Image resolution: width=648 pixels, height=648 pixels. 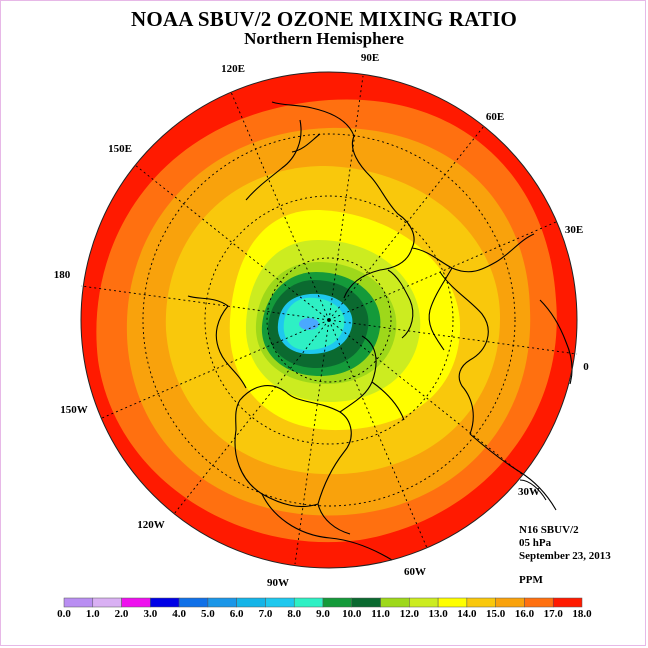 What do you see at coordinates (74, 410) in the screenshot?
I see `lon-label-150w: 150W` at bounding box center [74, 410].